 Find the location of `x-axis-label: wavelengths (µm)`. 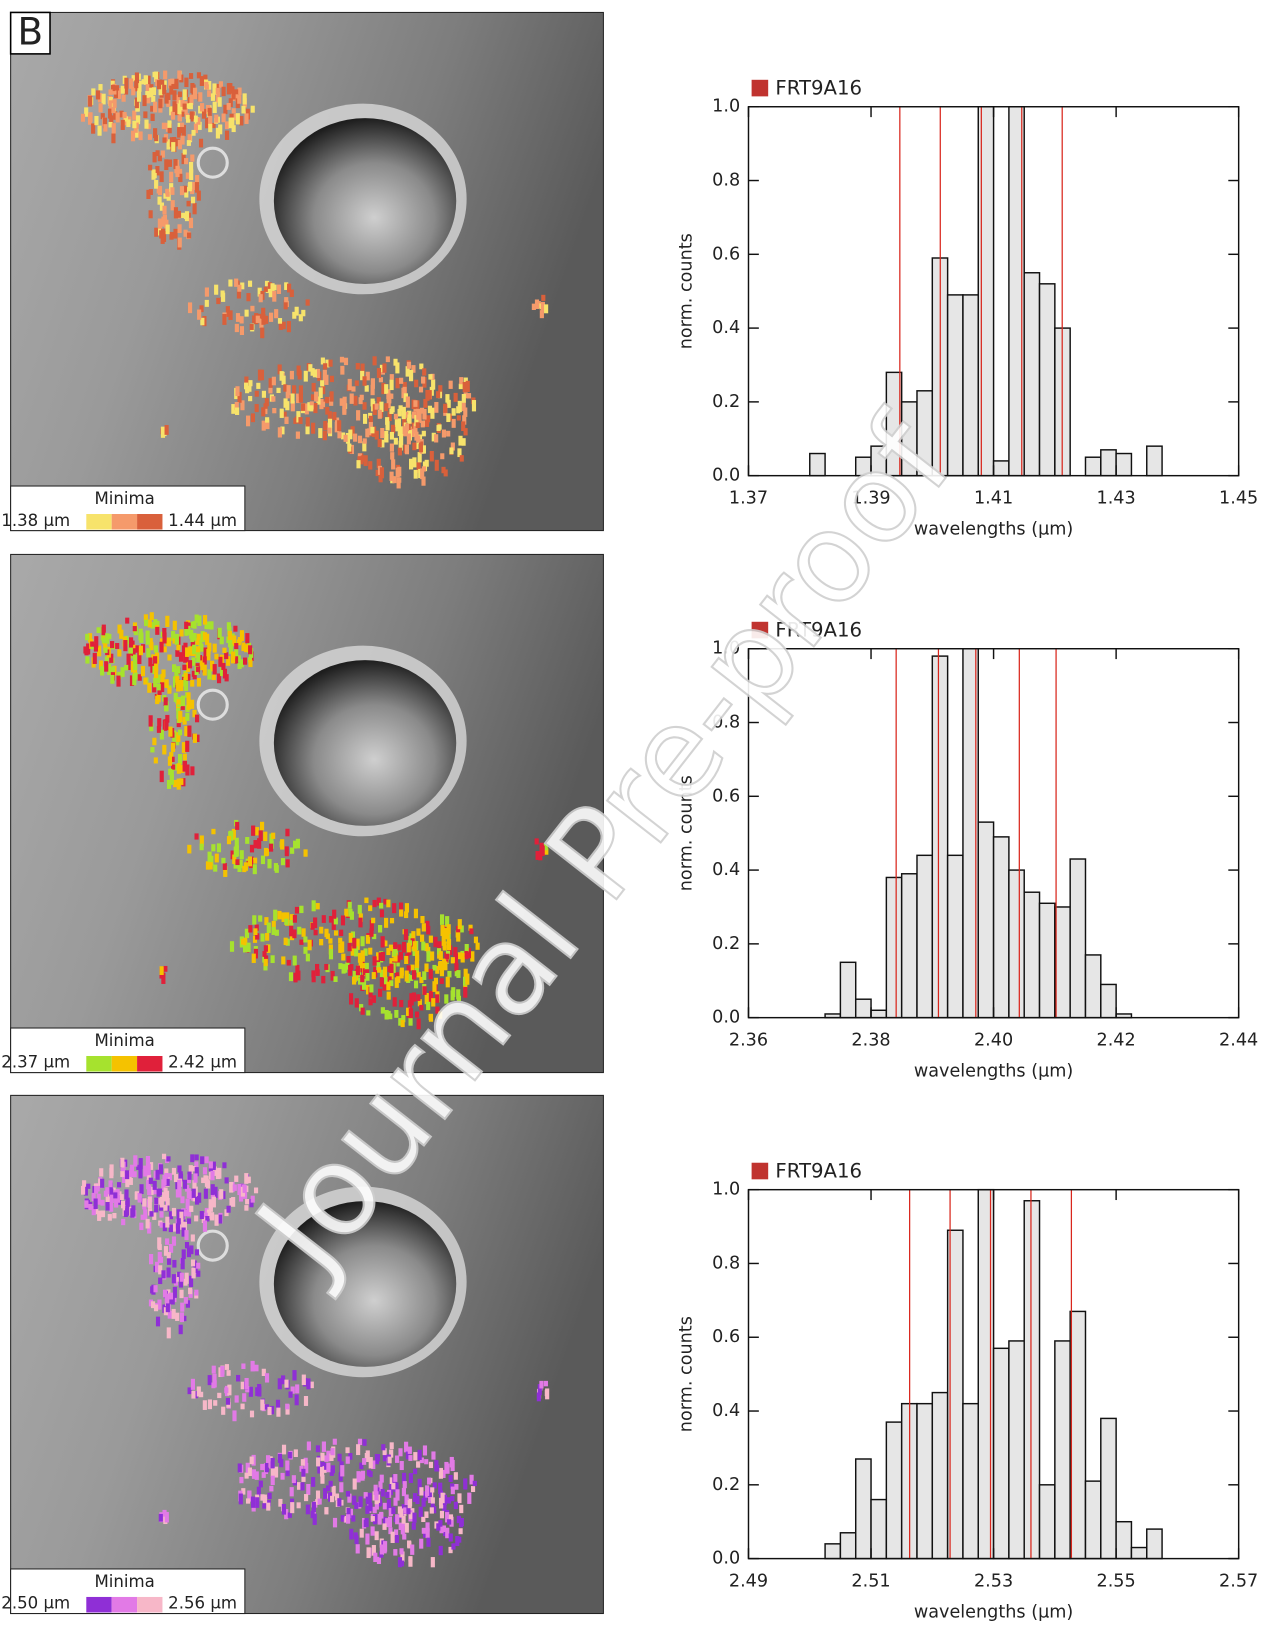

x-axis-label: wavelengths (µm) is located at coordinates (993, 1612).